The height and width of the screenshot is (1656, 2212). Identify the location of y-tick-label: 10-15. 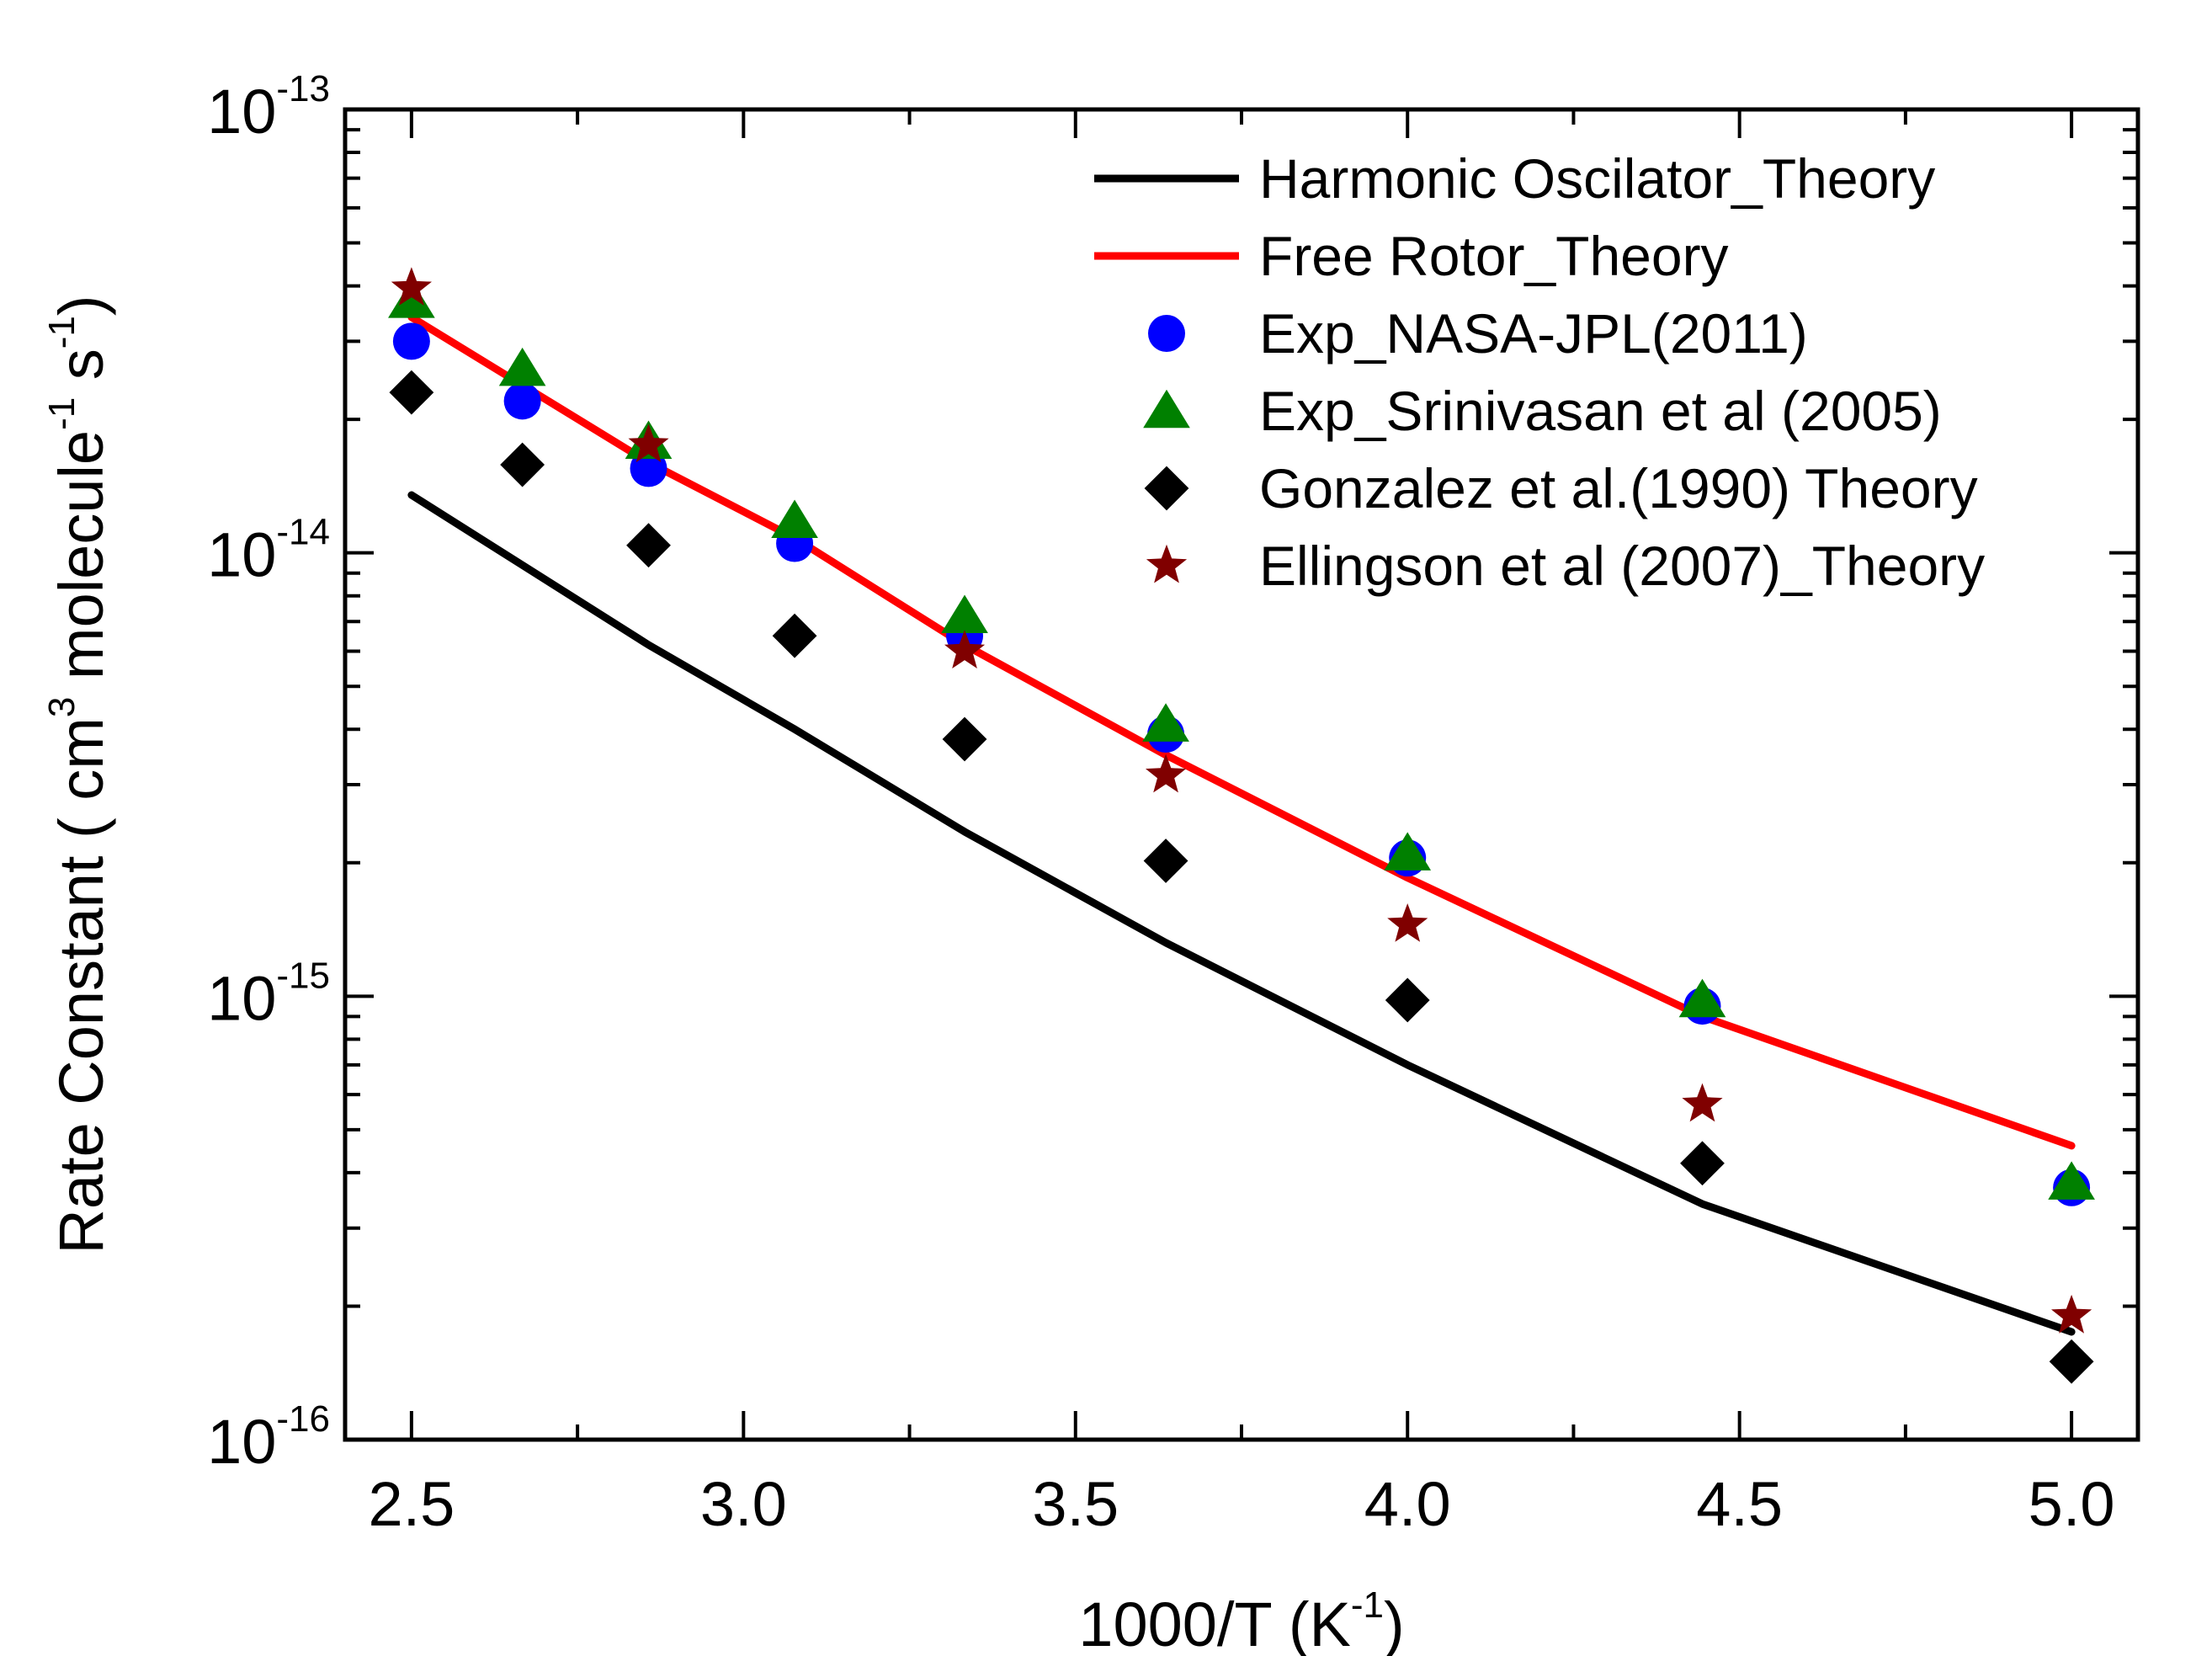
(268, 994).